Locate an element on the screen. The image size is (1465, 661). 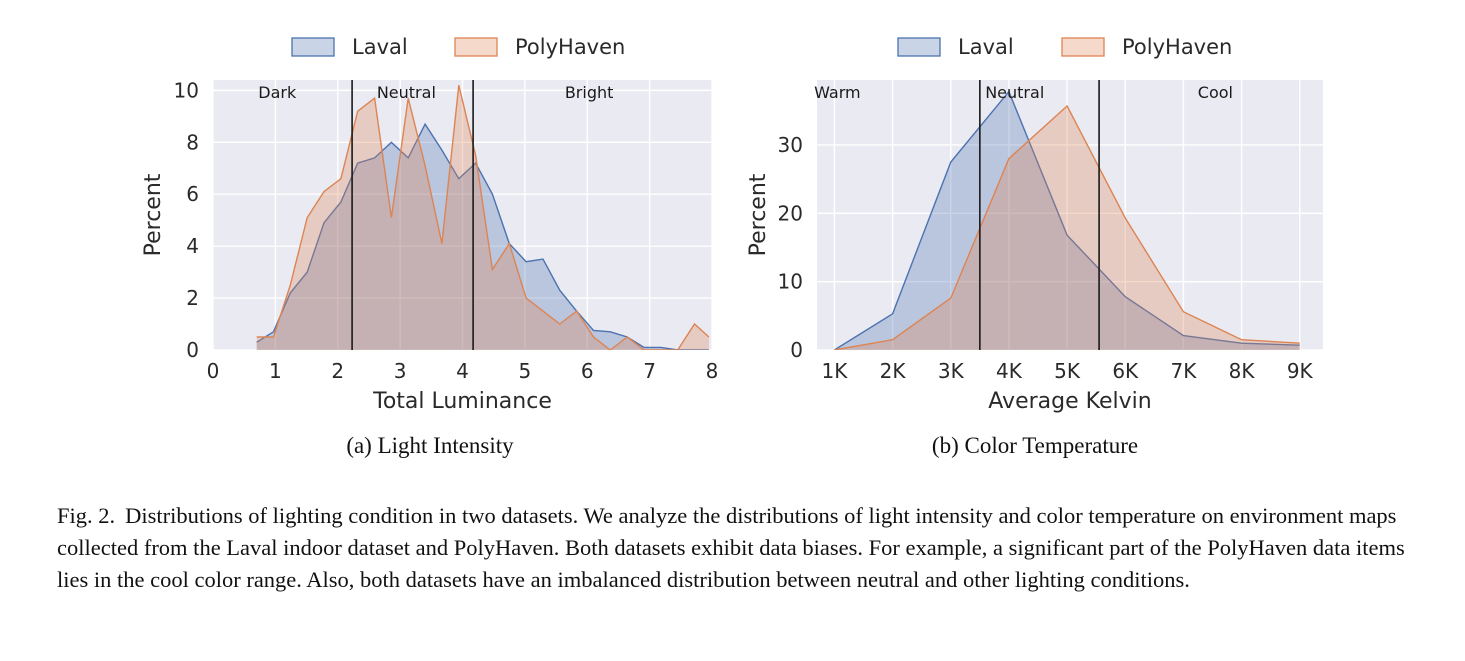
region-label: Bright is located at coordinates (589, 92).